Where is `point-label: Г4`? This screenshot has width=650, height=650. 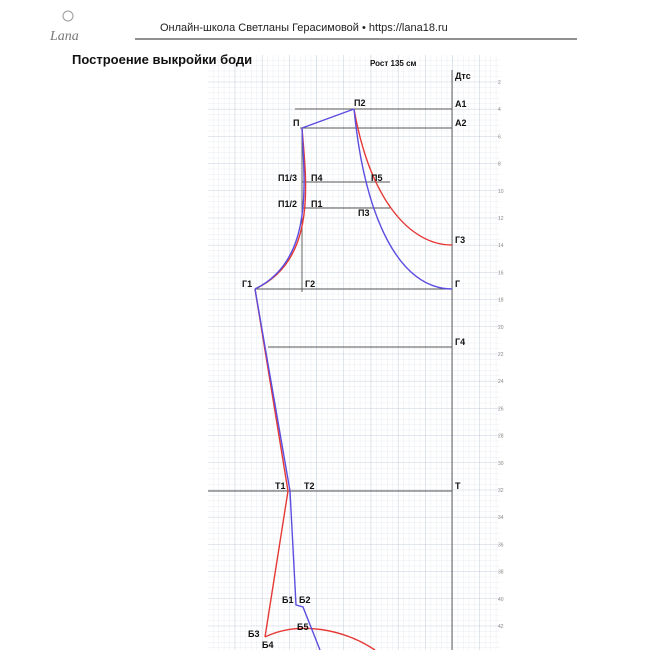
point-label: Г4 is located at coordinates (460, 342).